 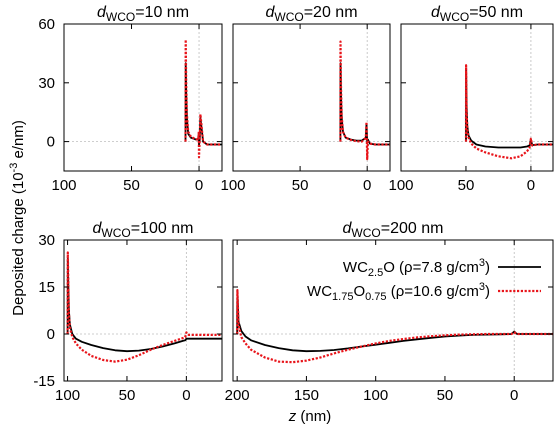 I want to click on panel-3: 100 50 0 dWCO=50 nm, so click(x=471, y=99).